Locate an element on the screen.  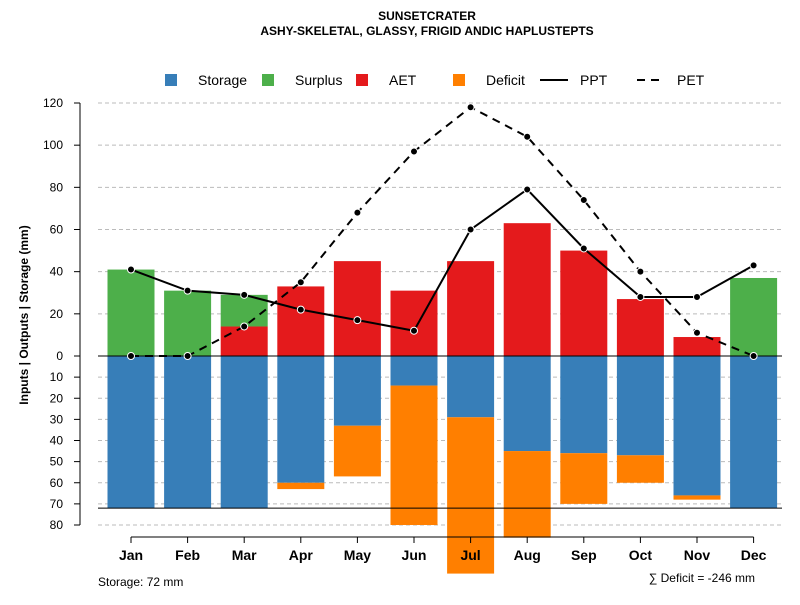
footer-deficit: ∑ Deficit = -246 mm is located at coordinates (702, 578).